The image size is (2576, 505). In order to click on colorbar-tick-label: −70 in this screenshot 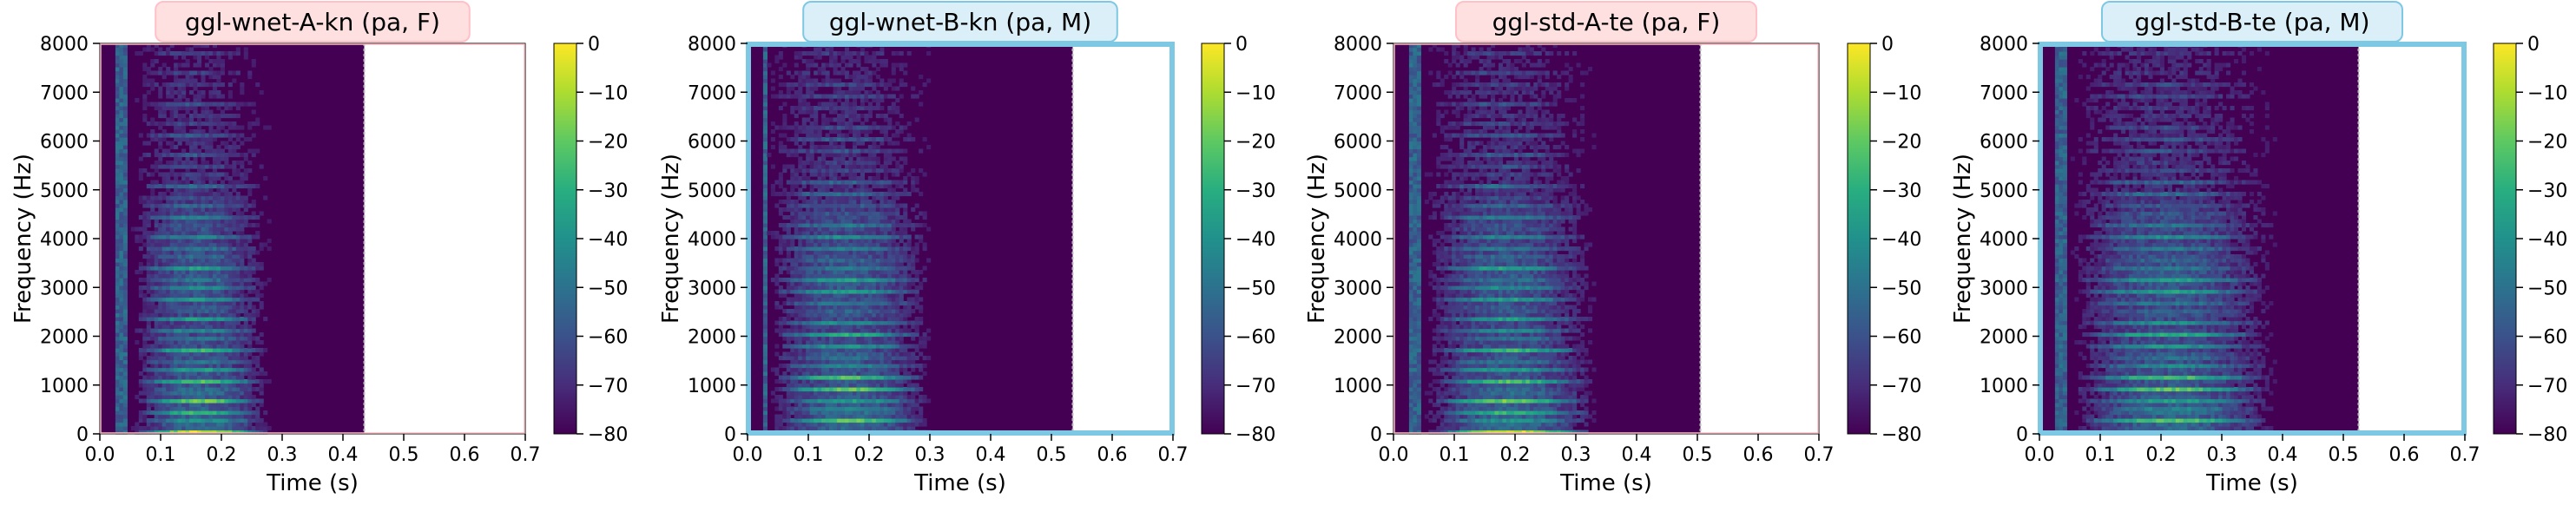, I will do `click(608, 386)`.